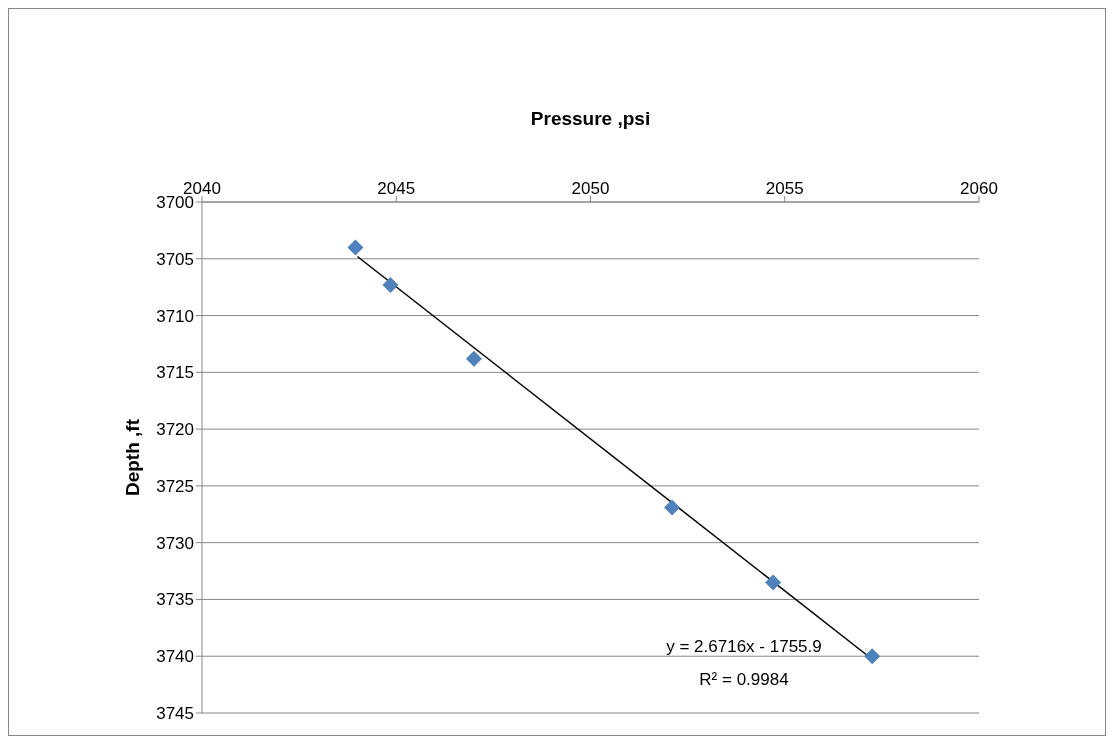 This screenshot has width=1114, height=744. I want to click on y-tick-label: 3730, so click(175, 543).